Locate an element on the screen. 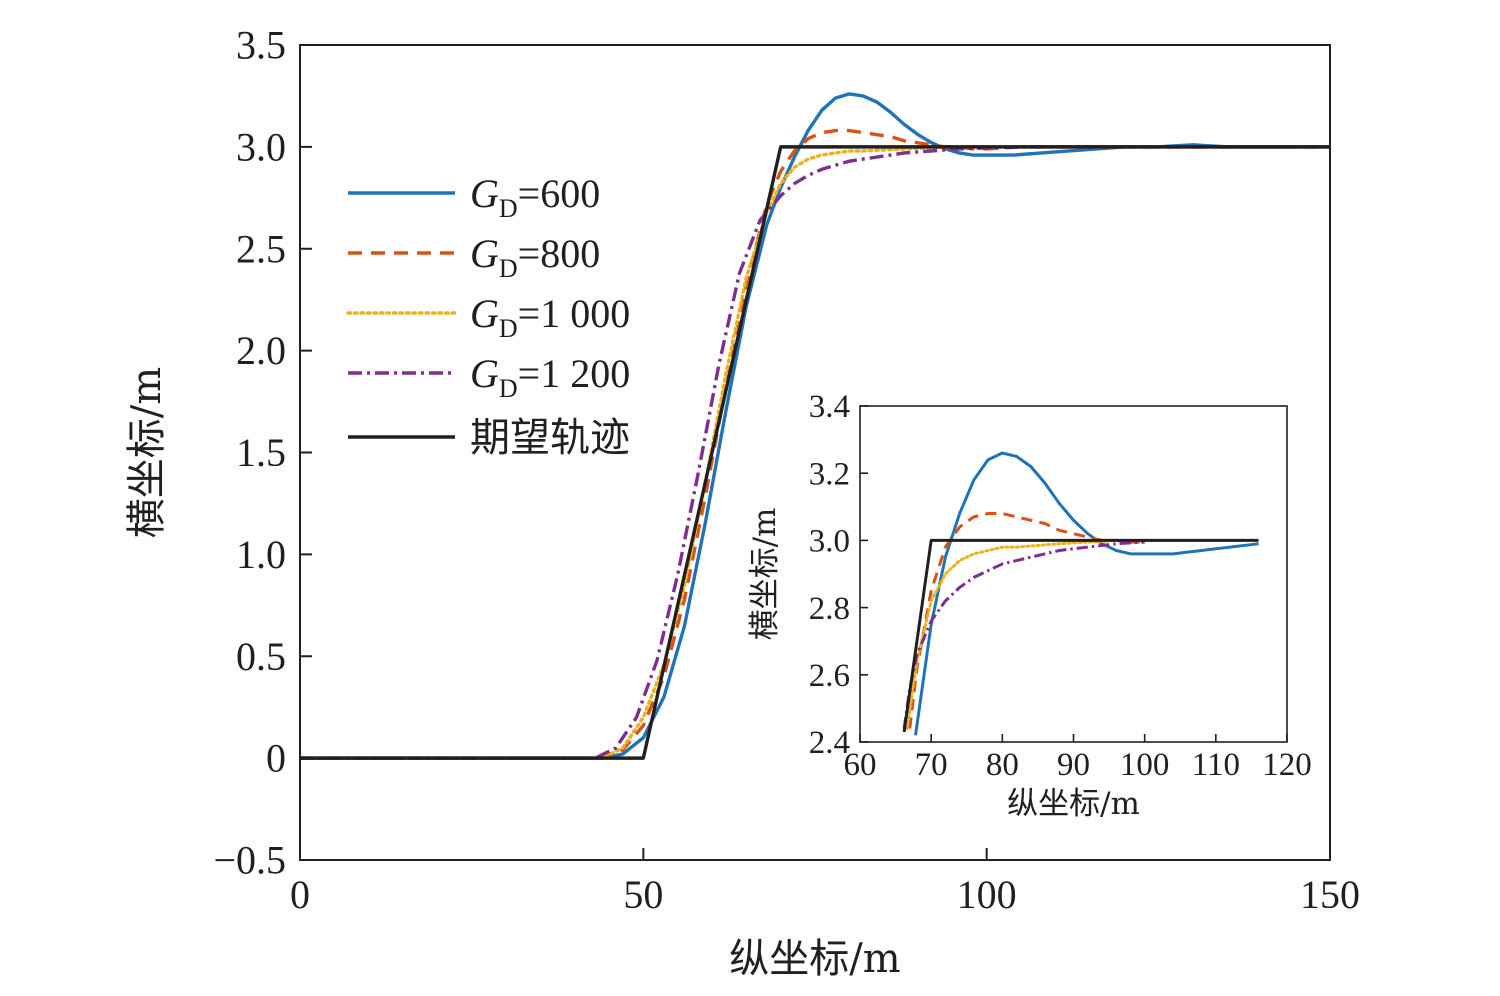 The height and width of the screenshot is (996, 1500). legend-item-1: GD=800 is located at coordinates (474, 257).